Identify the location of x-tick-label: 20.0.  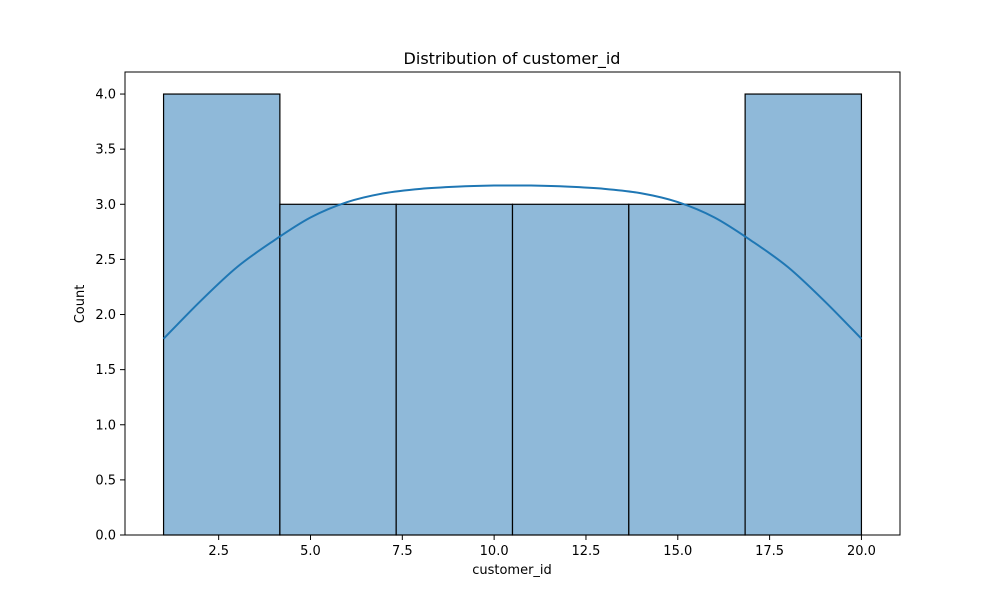
(861, 551).